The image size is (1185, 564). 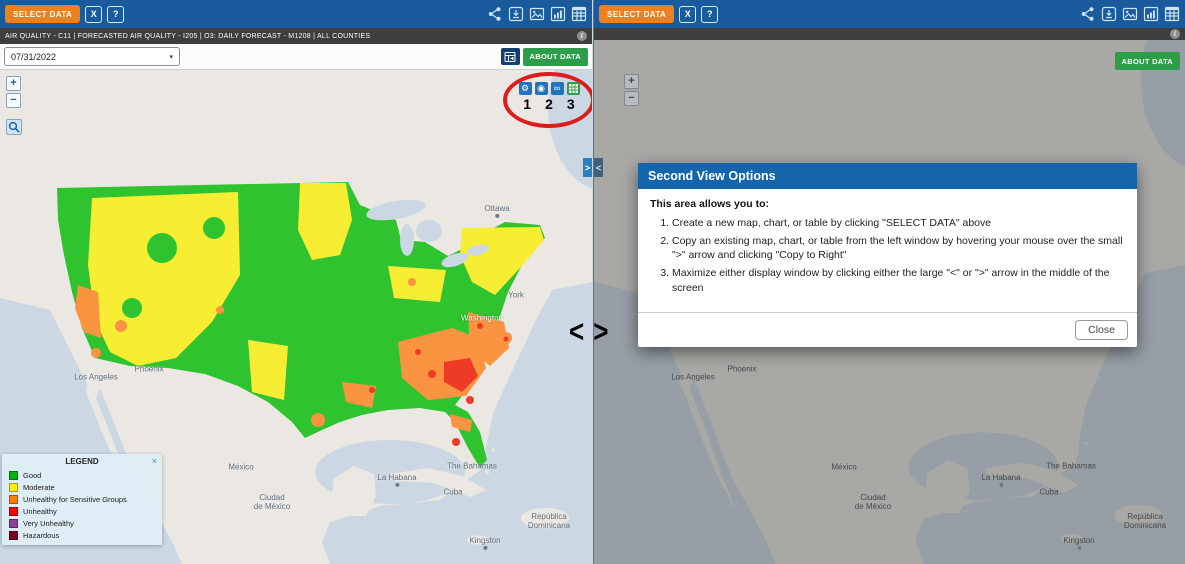 I want to click on legend-title: LEGEND, so click(x=82, y=461).